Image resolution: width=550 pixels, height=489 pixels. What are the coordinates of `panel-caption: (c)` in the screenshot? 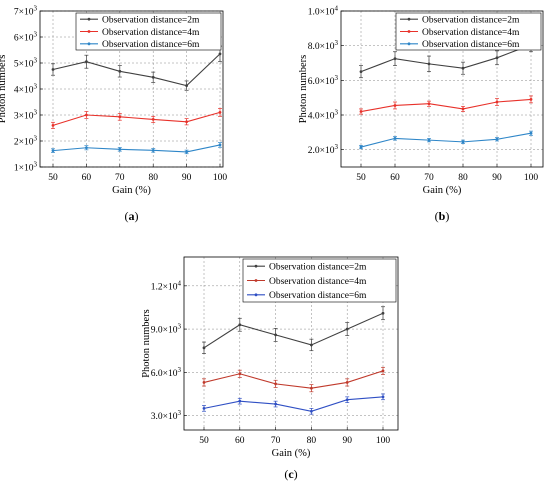 It's located at (290, 474).